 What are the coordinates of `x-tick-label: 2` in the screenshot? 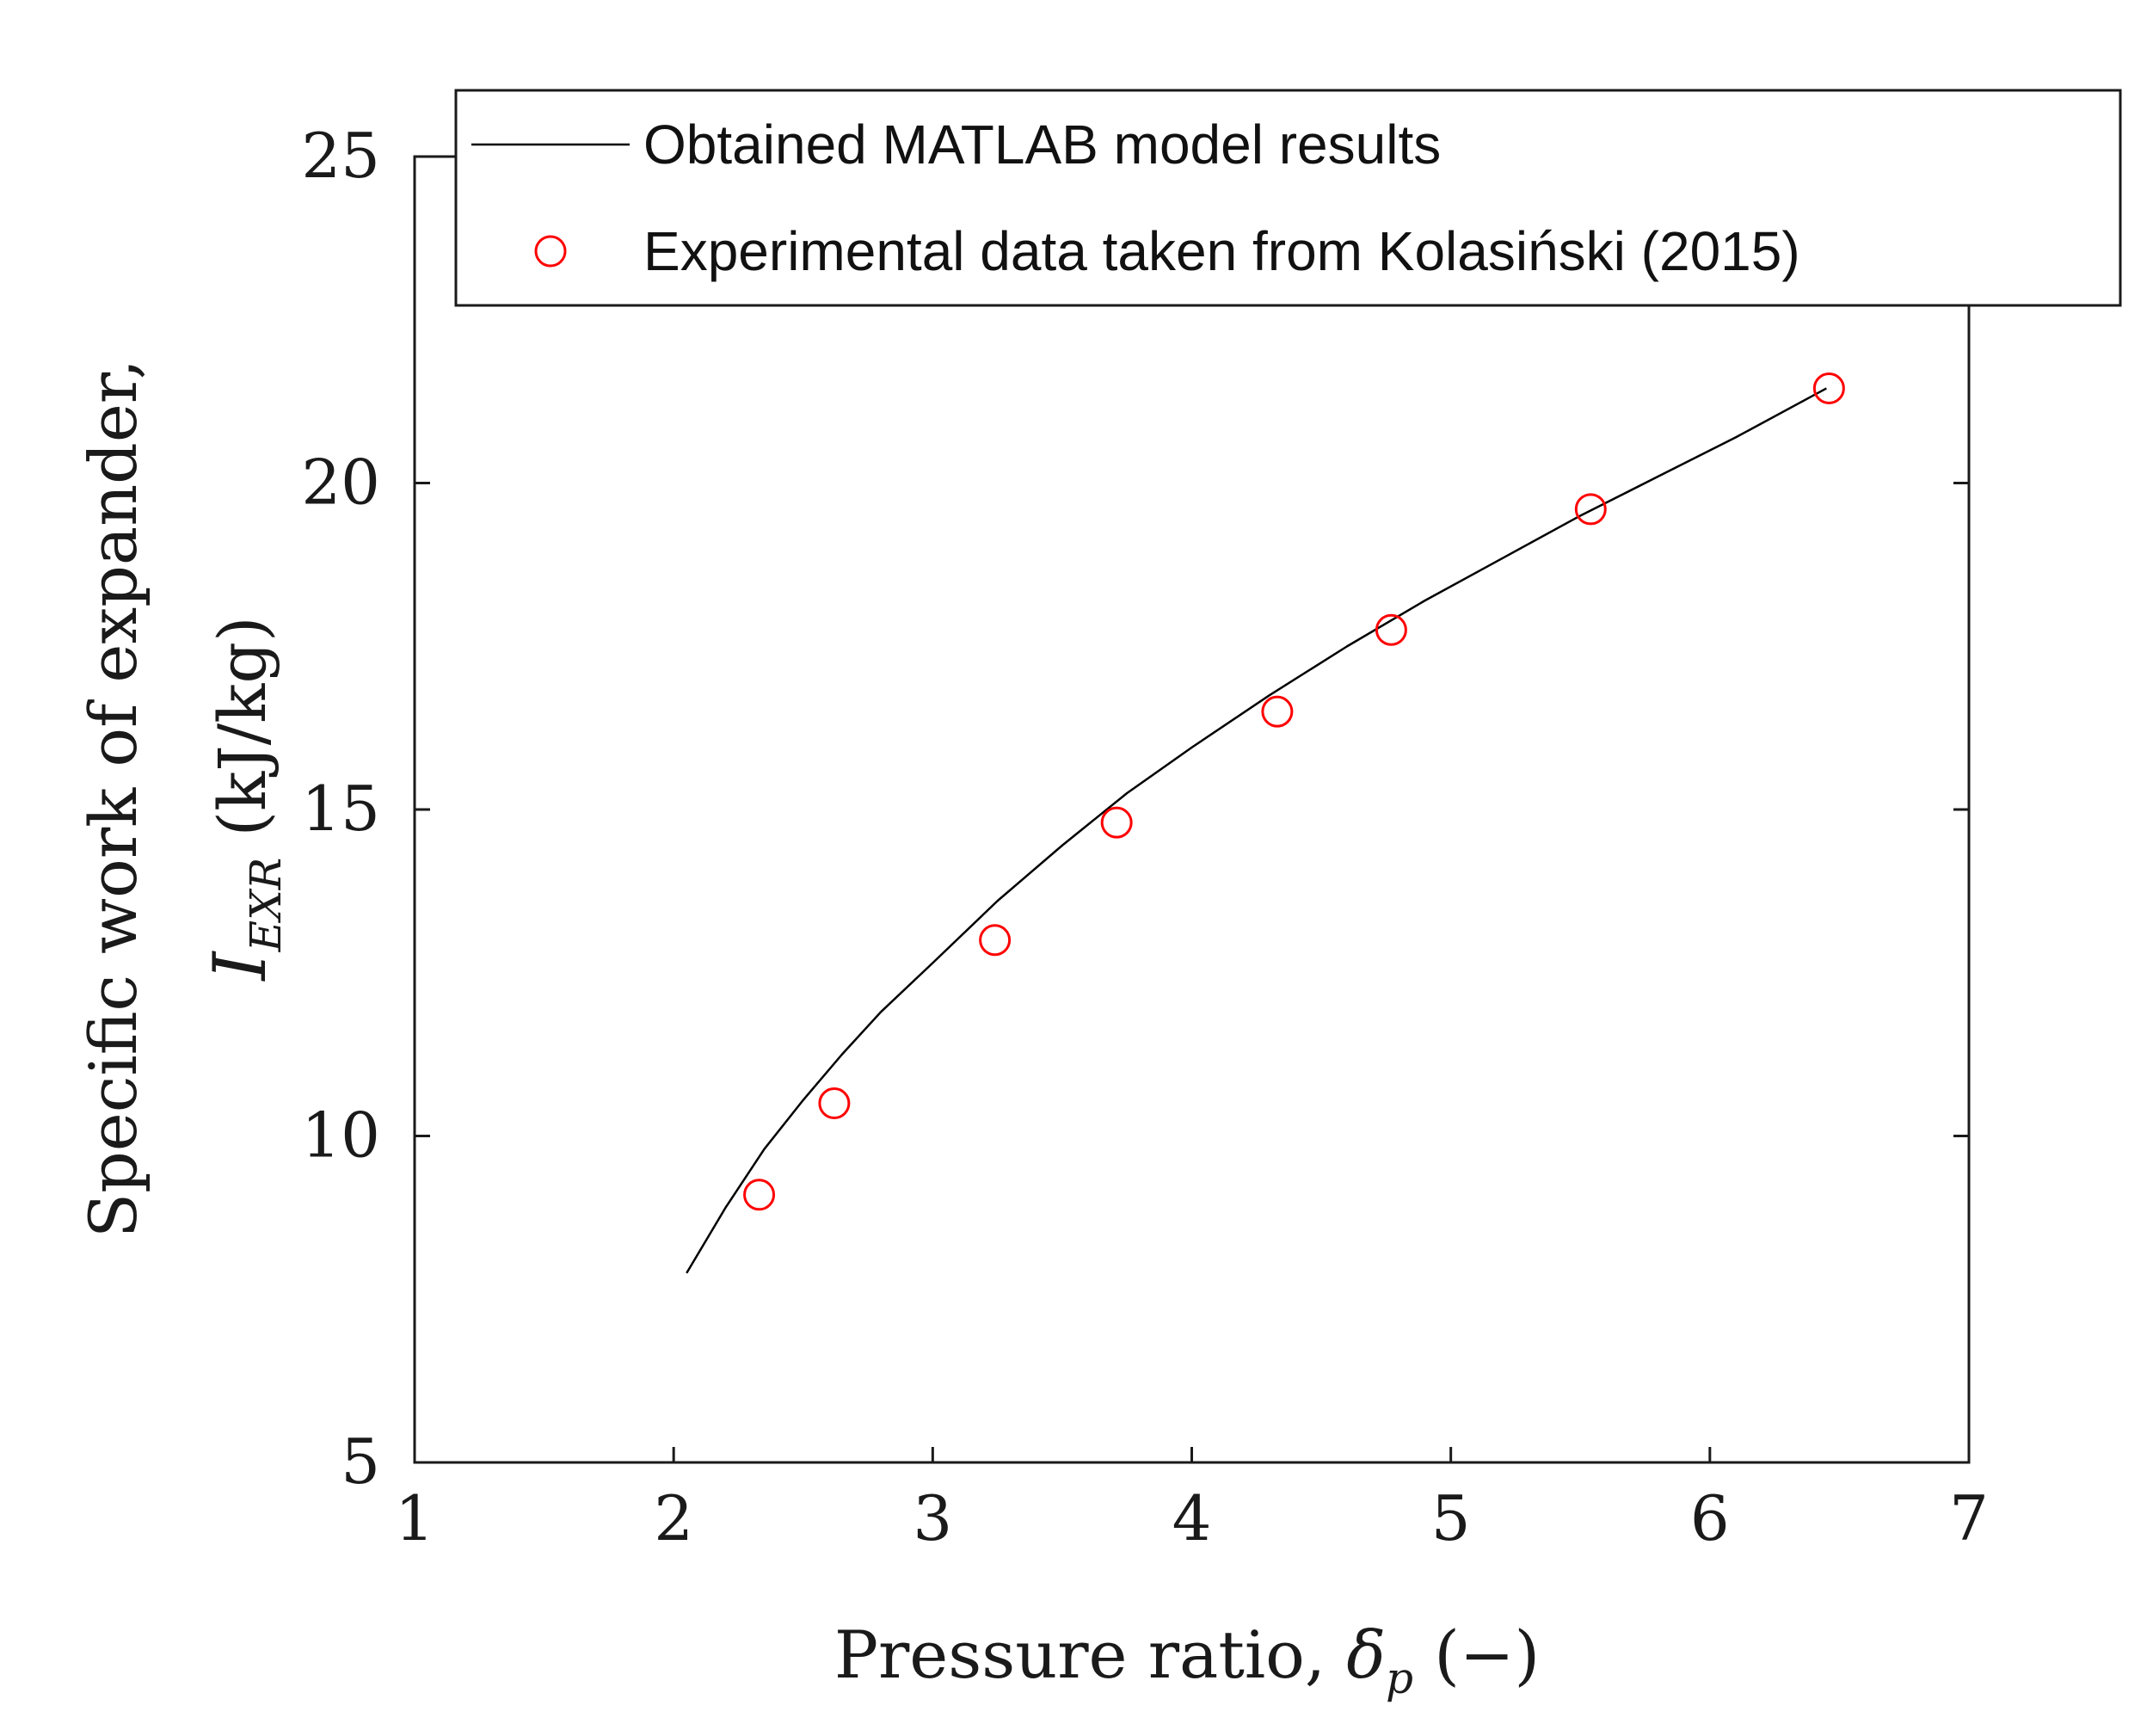 It's located at (673, 1518).